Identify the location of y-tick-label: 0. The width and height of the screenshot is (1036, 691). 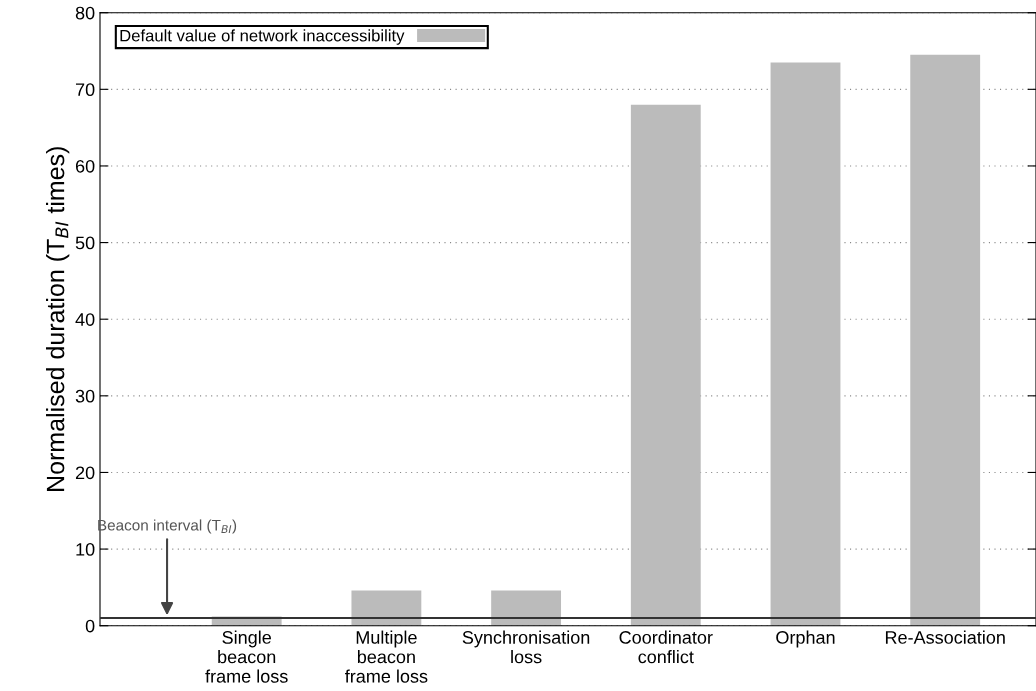
(90, 626).